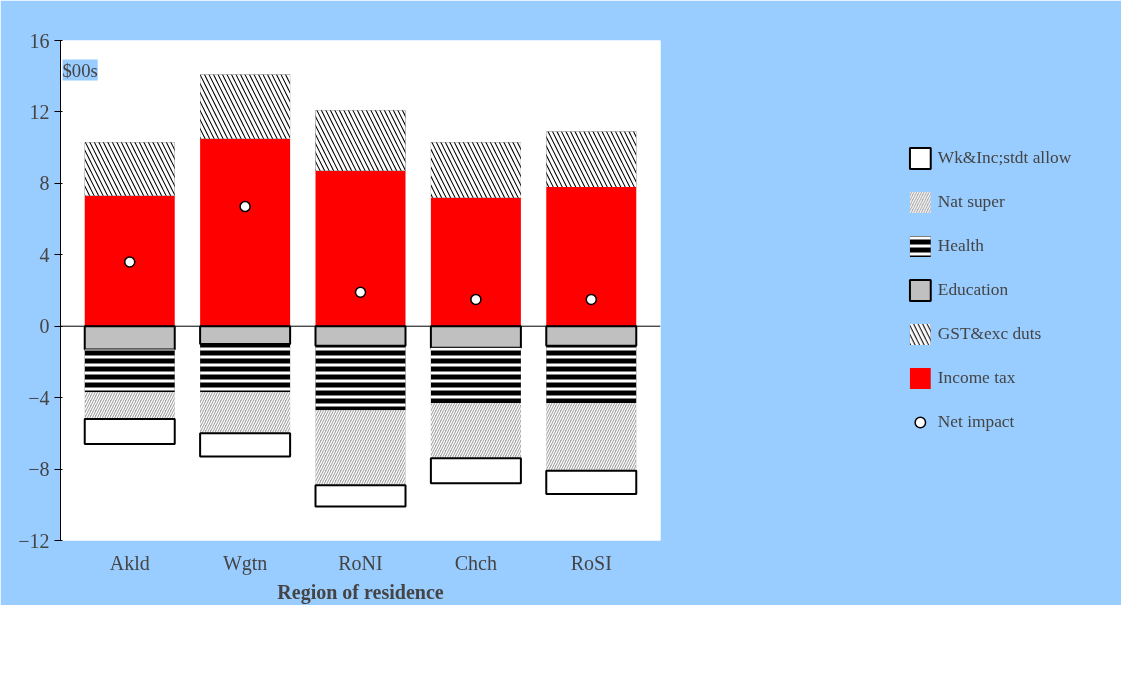 This screenshot has height=686, width=1121. Describe the element at coordinates (34, 540) in the screenshot. I see `y-tick-label: −12` at that location.